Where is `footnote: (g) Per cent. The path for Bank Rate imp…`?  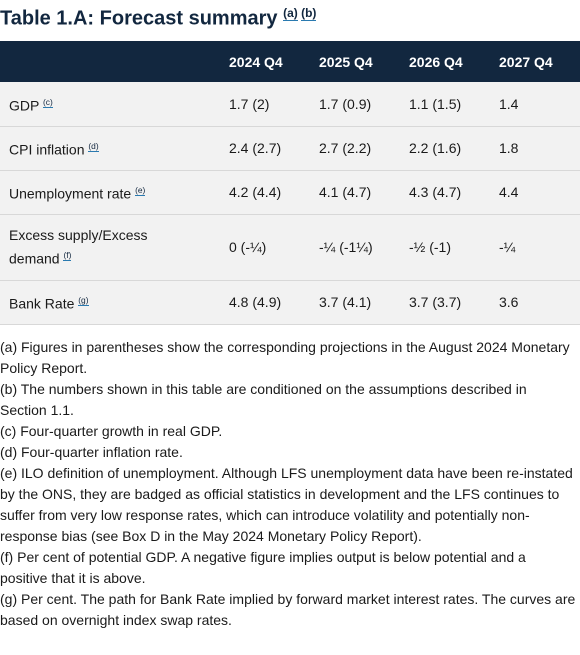 footnote: (g) Per cent. The path for Bank Rate imp… is located at coordinates (288, 609).